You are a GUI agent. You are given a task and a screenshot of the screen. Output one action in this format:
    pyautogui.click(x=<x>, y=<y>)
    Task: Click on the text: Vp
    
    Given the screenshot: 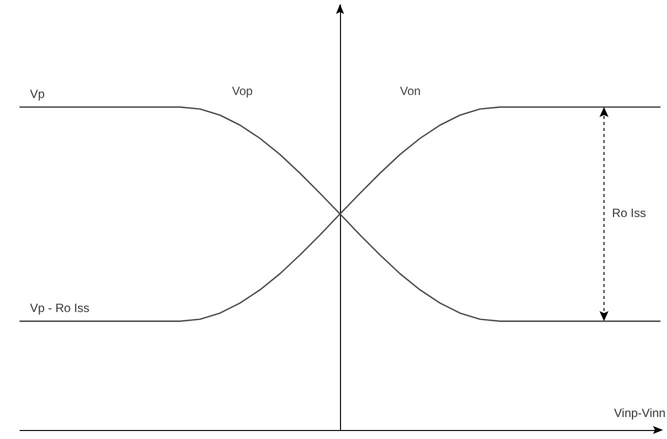 What is the action you would take?
    pyautogui.click(x=37, y=94)
    